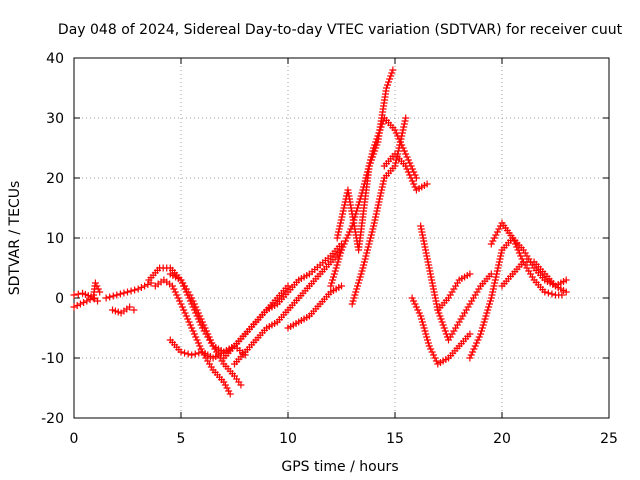 The width and height of the screenshot is (640, 480). I want to click on x-tick-label: 20, so click(502, 439).